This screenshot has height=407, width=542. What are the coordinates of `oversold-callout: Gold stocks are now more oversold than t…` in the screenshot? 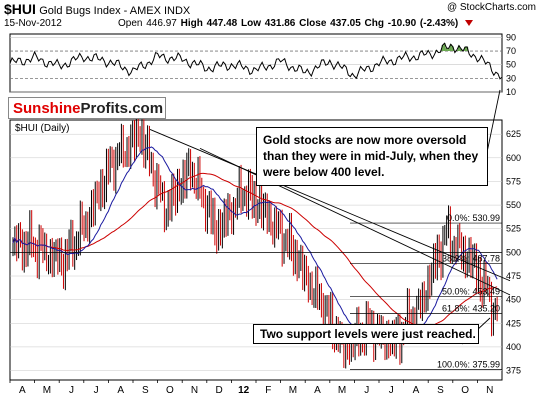 It's located at (372, 156).